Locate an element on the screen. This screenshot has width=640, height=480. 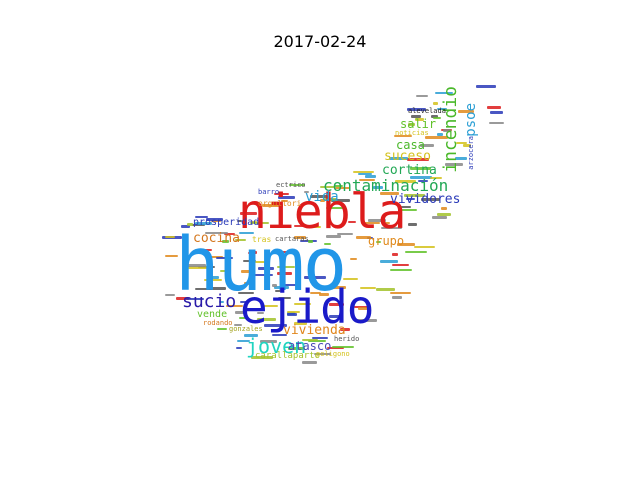
word-cartaras: cartaras is located at coordinates (292, 239).